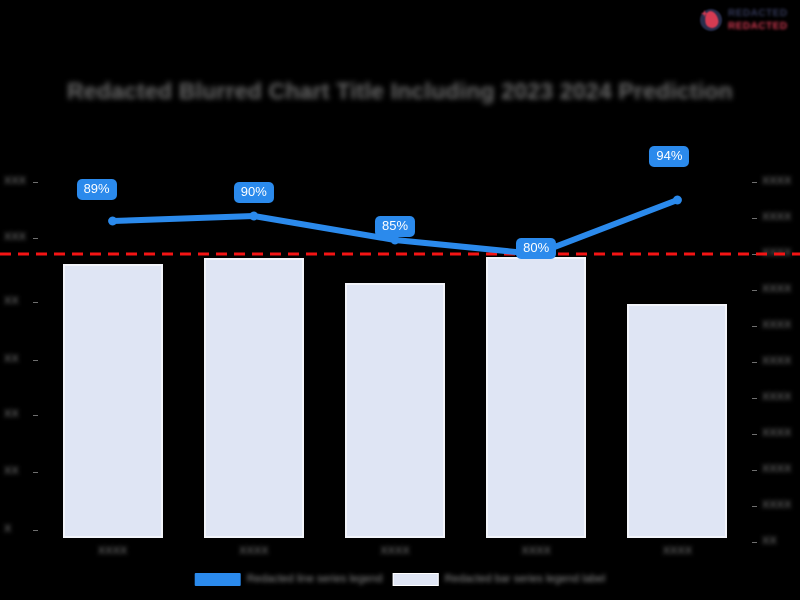 The width and height of the screenshot is (800, 600). I want to click on right-axis-label-5: XXXX, so click(777, 325).